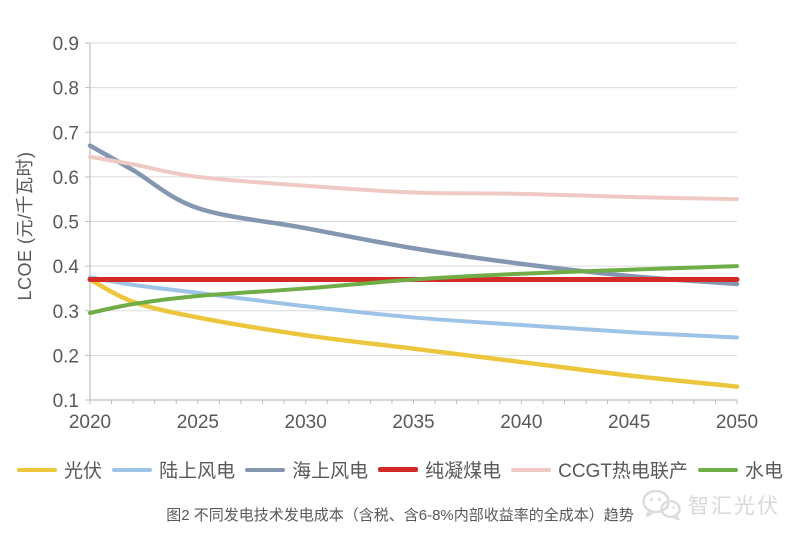 The image size is (800, 544). I want to click on line-onshore-wind, so click(413, 307).